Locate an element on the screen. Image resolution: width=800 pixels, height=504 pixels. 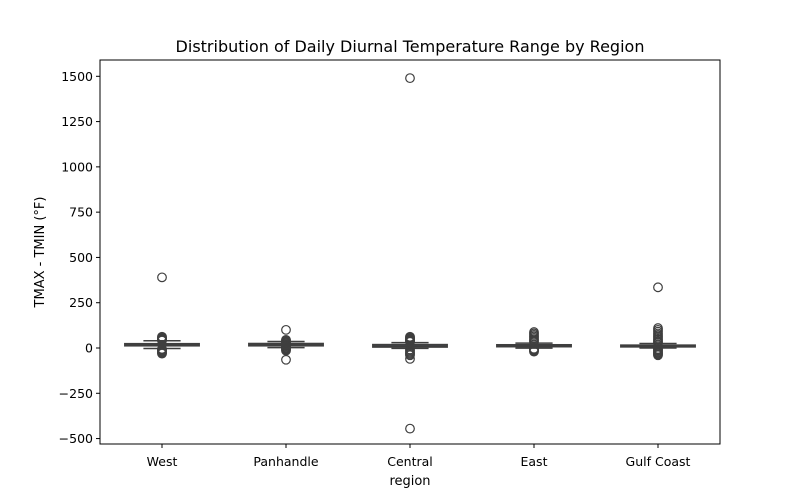
y-tick-label: 0 is located at coordinates (89, 348).